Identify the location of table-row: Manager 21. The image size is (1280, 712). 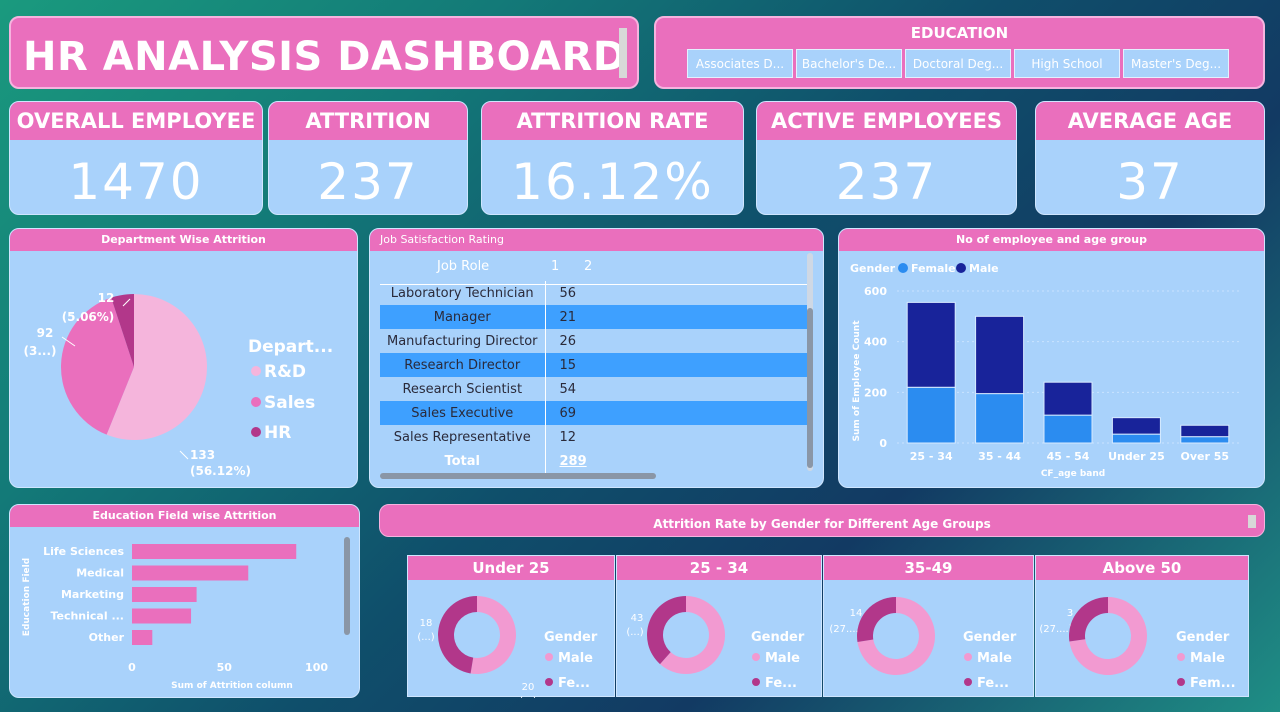
(594, 317).